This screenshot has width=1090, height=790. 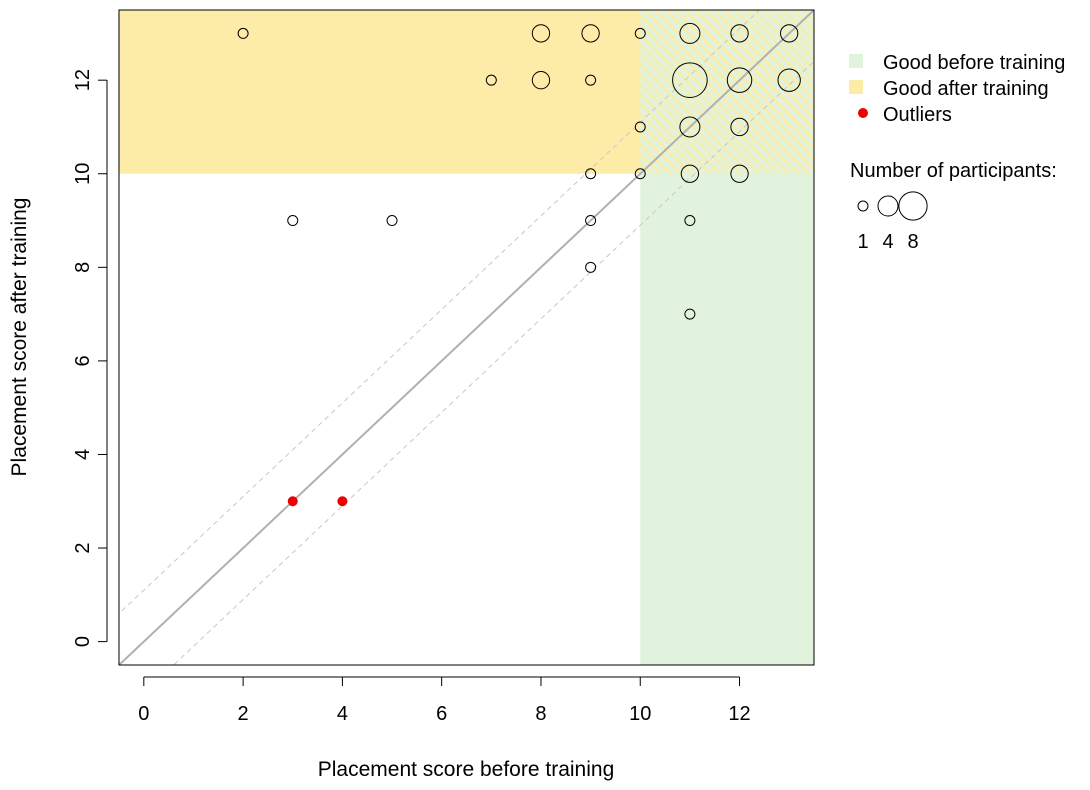 What do you see at coordinates (83, 174) in the screenshot?
I see `y-tick-label: 10` at bounding box center [83, 174].